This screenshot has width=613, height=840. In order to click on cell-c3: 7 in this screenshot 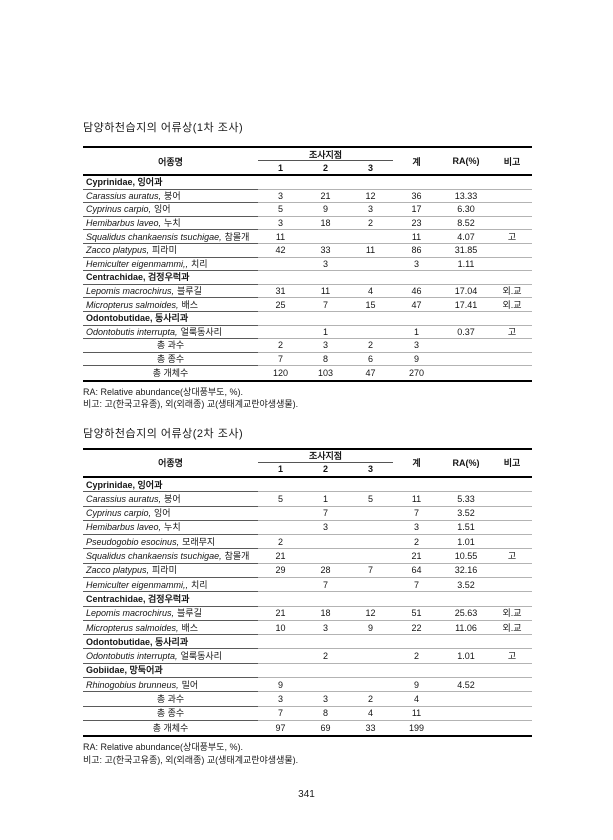, I will do `click(370, 571)`.